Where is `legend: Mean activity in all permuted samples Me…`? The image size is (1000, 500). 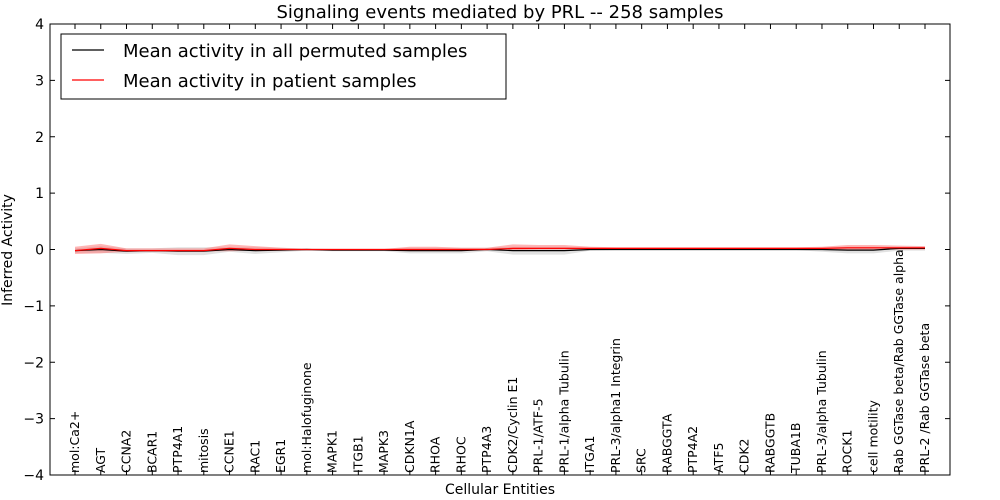 legend: Mean activity in all permuted samples Me… is located at coordinates (283, 66).